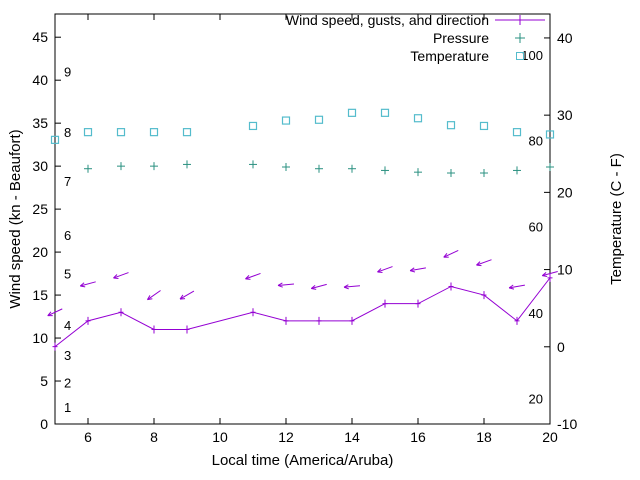  What do you see at coordinates (44, 381) in the screenshot?
I see `left-tick-label: 5` at bounding box center [44, 381].